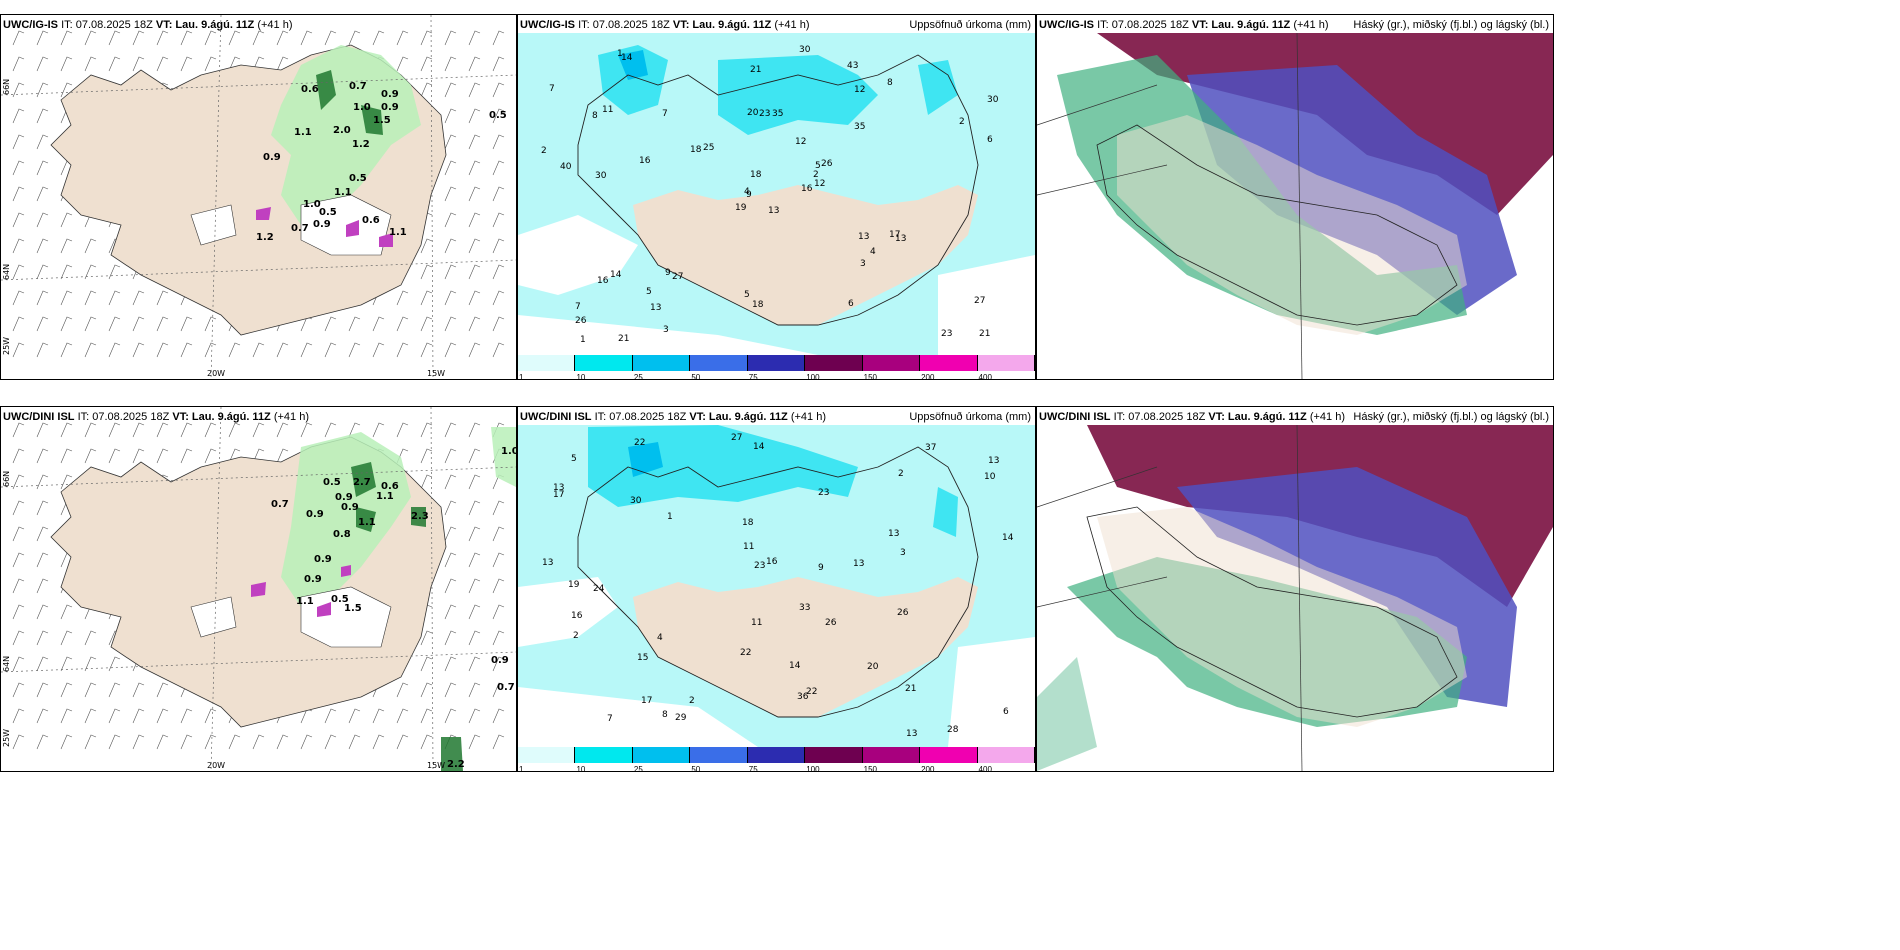 Image resolution: width=1900 pixels, height=950 pixels. I want to click on precip-value: 8, so click(890, 83).